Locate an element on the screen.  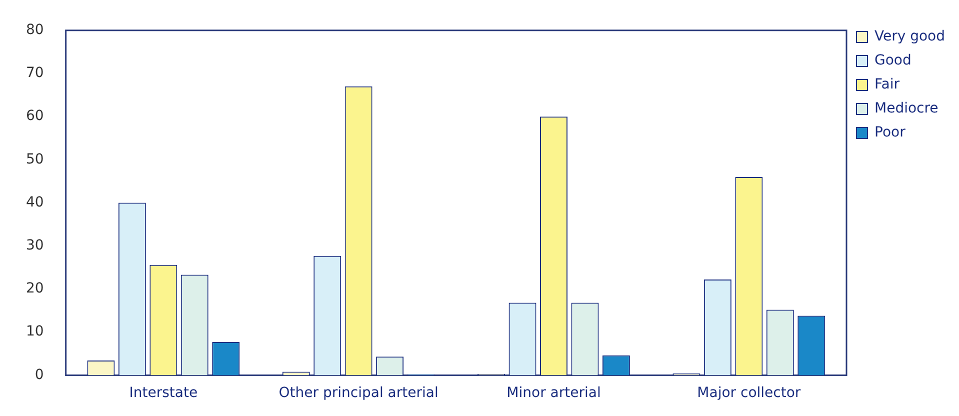
y-tick-label: 30 is located at coordinates (35, 246).